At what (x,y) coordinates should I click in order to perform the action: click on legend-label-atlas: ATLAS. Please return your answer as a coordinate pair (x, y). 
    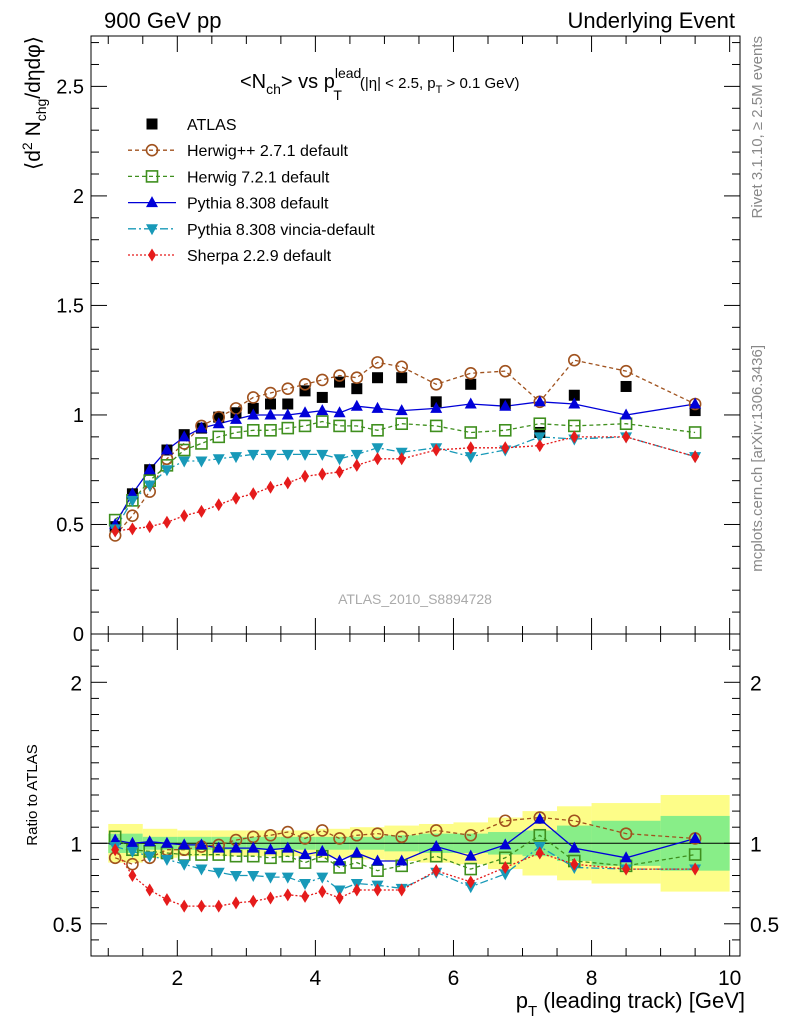
    Looking at the image, I should click on (212, 125).